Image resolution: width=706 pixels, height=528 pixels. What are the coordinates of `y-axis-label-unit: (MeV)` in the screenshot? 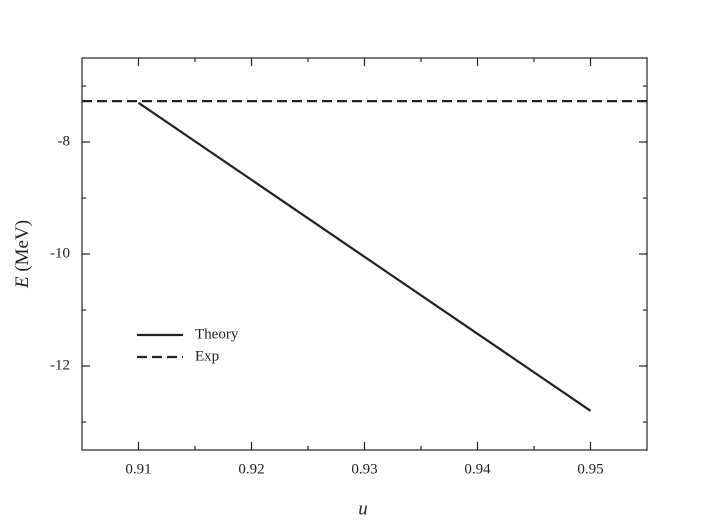 It's located at (22, 246).